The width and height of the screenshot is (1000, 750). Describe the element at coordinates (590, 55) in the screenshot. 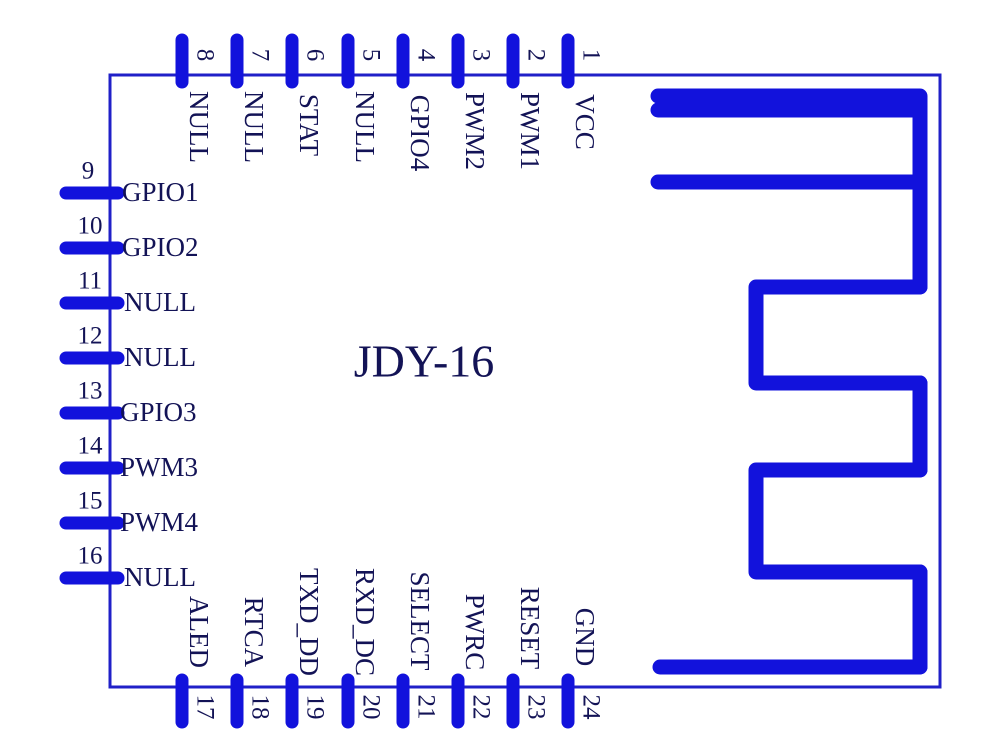

I see `pin-1-number: 1` at that location.